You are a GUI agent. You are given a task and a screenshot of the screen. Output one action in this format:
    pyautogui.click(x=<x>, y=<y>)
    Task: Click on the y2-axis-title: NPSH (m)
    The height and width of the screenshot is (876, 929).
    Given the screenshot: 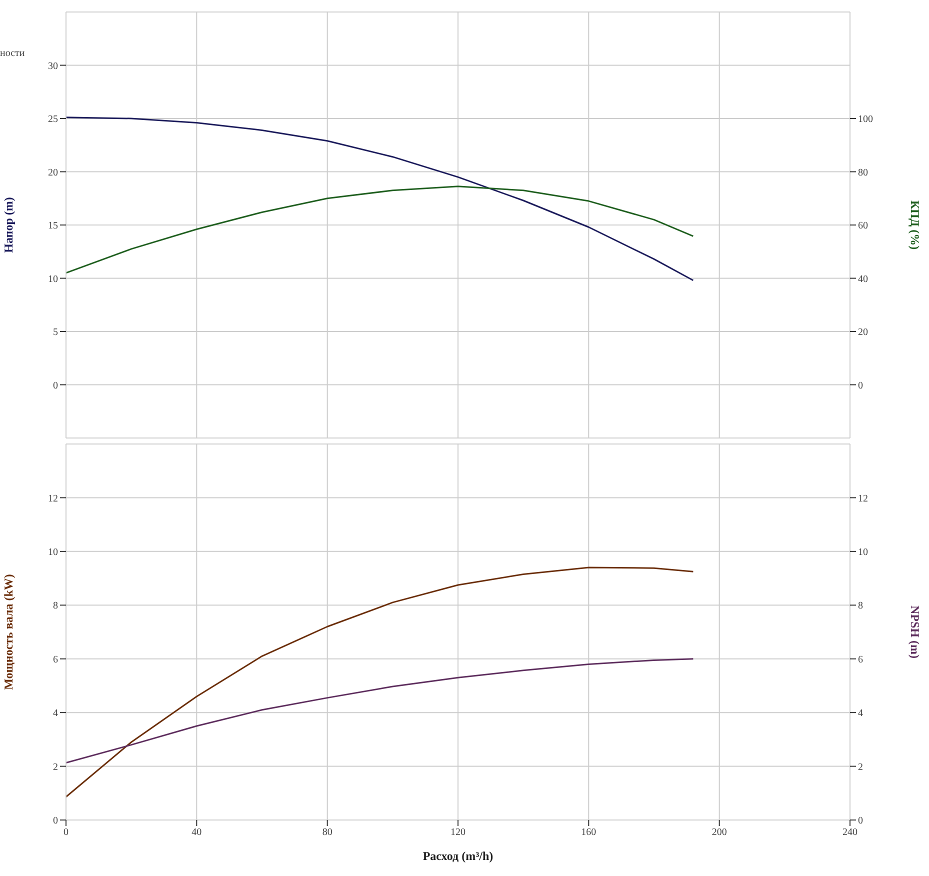 What is the action you would take?
    pyautogui.click(x=915, y=632)
    